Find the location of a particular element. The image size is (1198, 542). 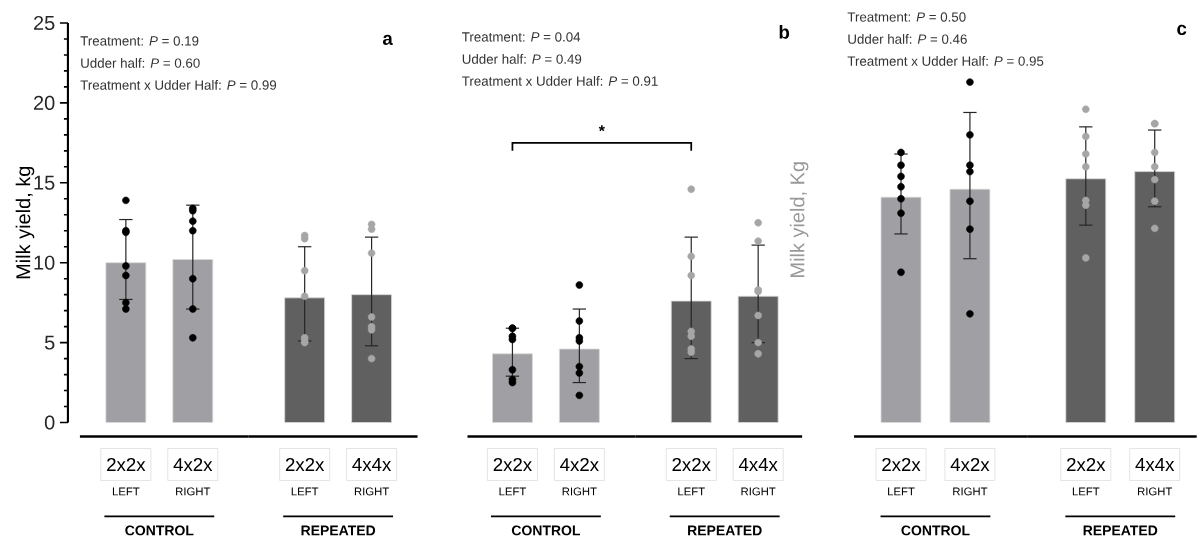

y-tick-label: 20 is located at coordinates (44, 102).